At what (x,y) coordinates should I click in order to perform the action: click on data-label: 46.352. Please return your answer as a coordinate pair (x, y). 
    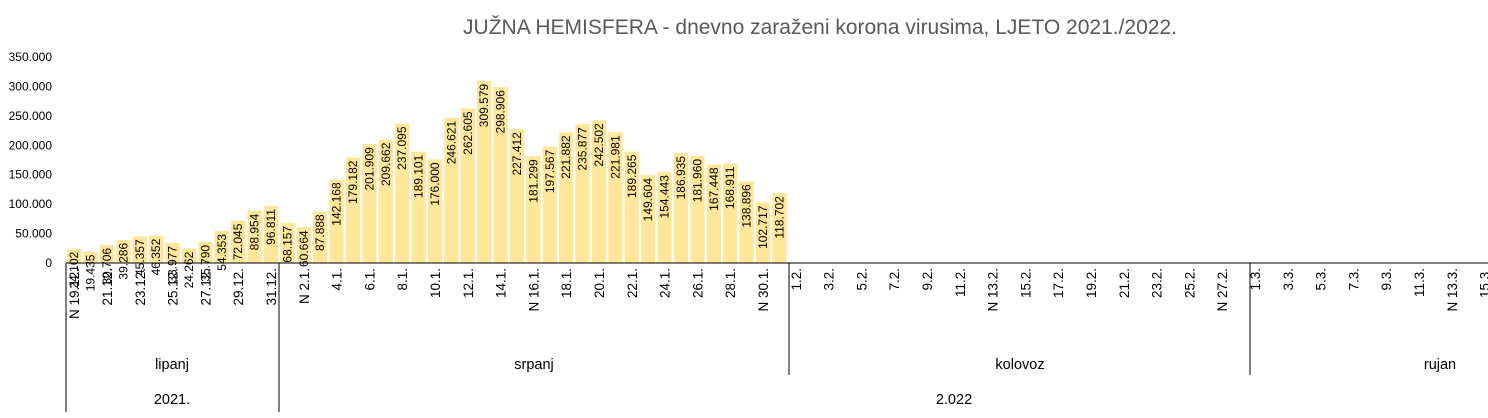
    Looking at the image, I should click on (156, 256).